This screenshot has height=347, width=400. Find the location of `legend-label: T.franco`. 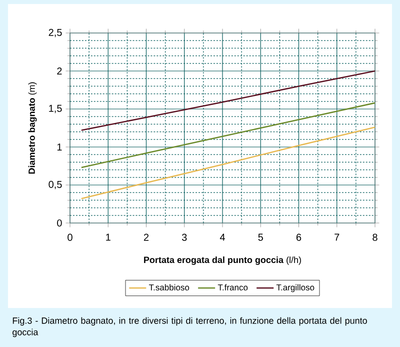

legend-label: T.franco is located at coordinates (233, 287).